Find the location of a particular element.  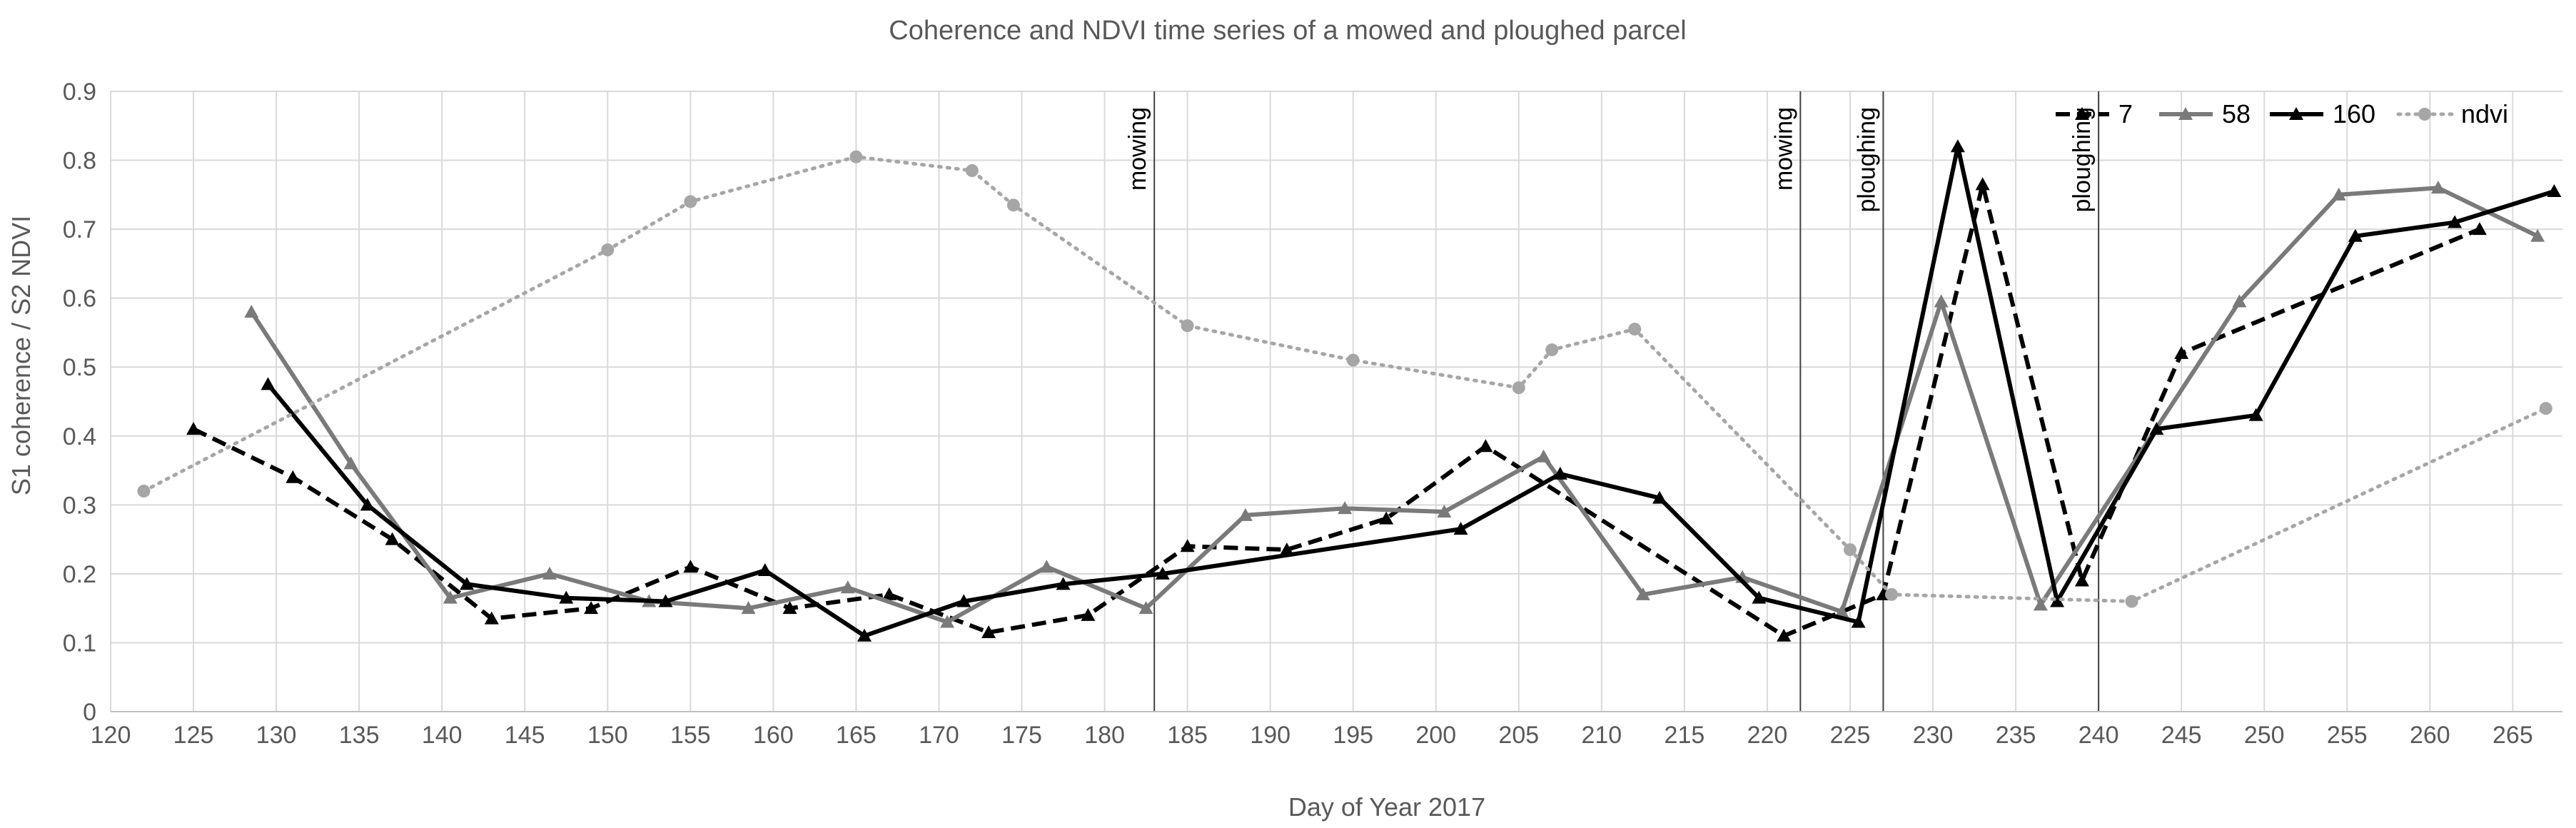

x-tick-label: 190 is located at coordinates (1270, 735).